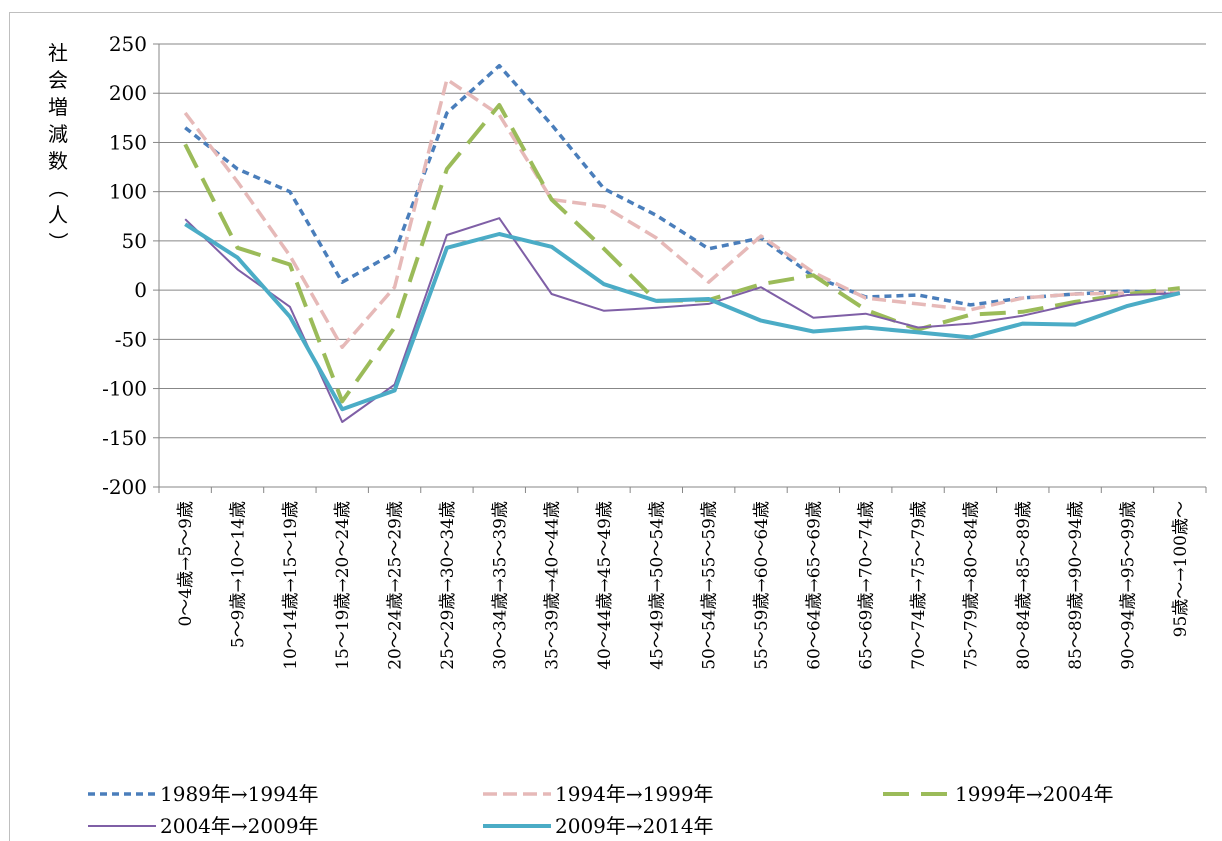 Image resolution: width=1222 pixels, height=841 pixels. I want to click on x-tick-label: 75～79歳→80～84歳, so click(971, 585).